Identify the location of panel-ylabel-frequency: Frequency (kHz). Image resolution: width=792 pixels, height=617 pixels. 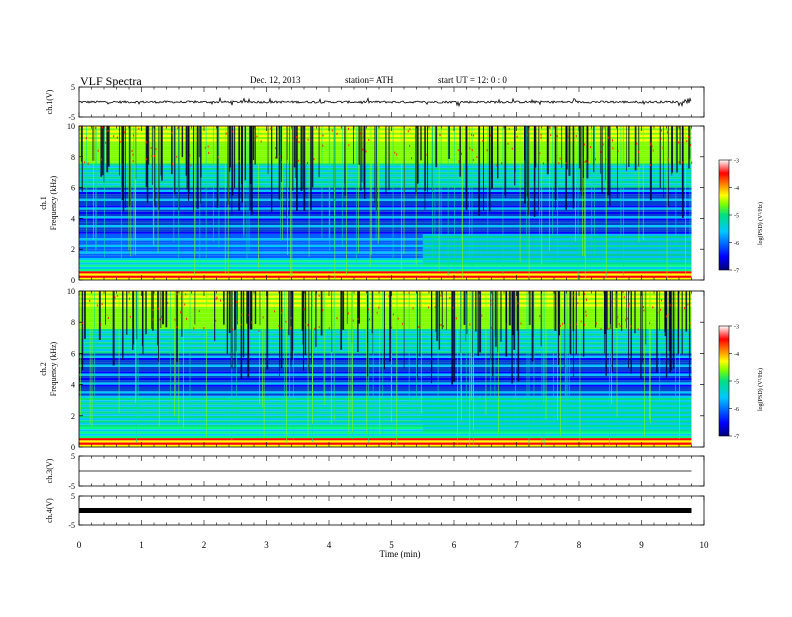
(53, 368).